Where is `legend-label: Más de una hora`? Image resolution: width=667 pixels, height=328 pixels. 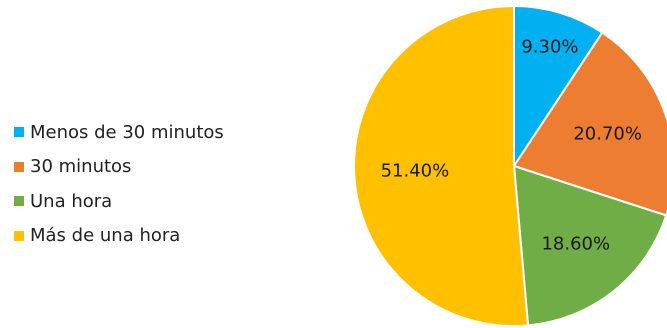
legend-label: Más de una hora is located at coordinates (105, 235).